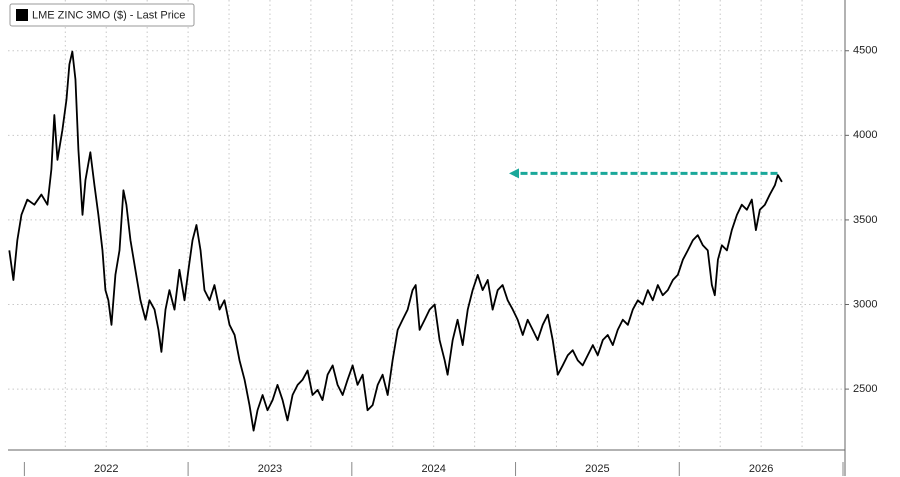 The image size is (900, 477). What do you see at coordinates (865, 220) in the screenshot?
I see `y-tick-label: 3500` at bounding box center [865, 220].